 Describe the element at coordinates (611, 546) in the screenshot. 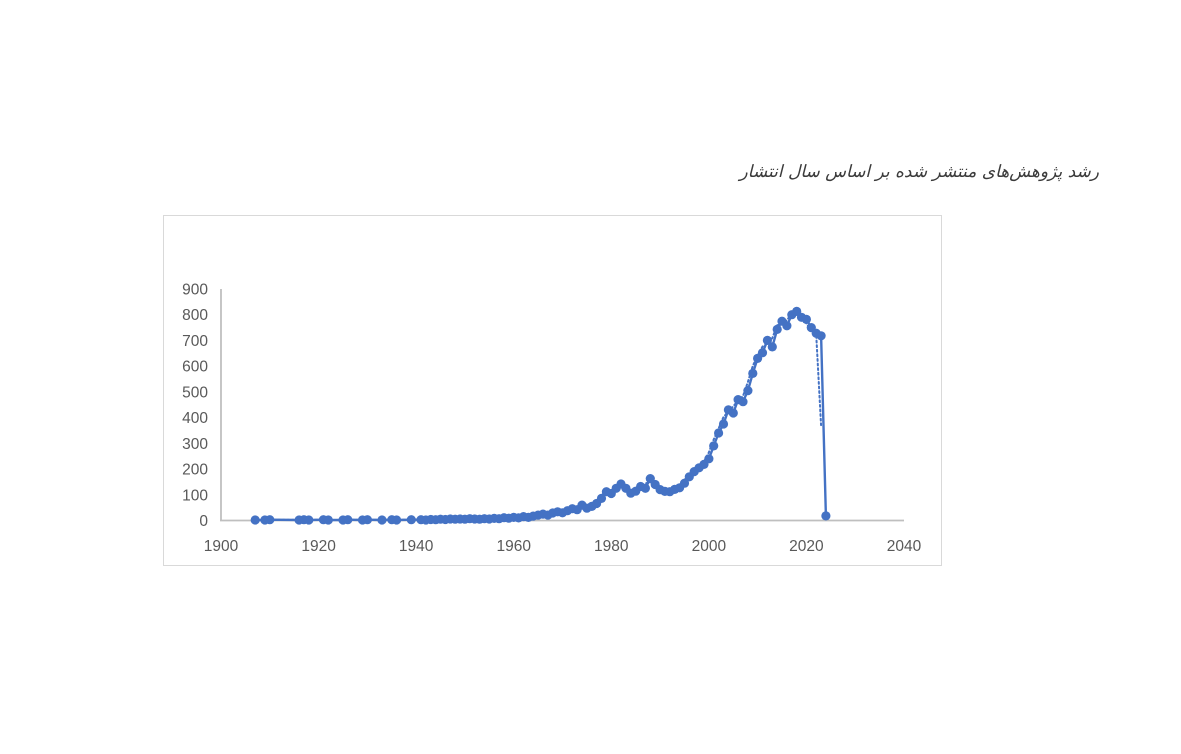

I see `x-axis-tick-label: 1980` at that location.